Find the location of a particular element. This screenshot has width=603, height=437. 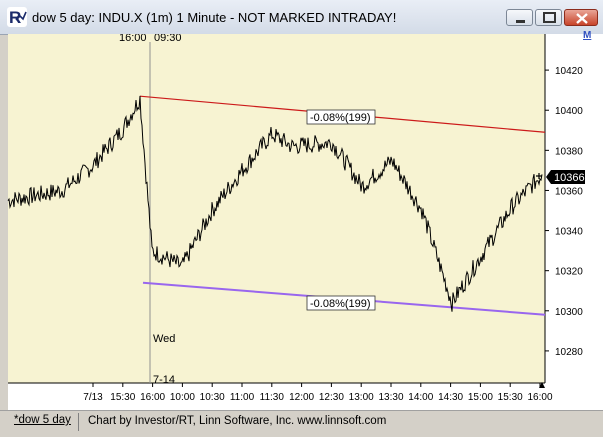

y-tick-label: 10280 is located at coordinates (569, 352).